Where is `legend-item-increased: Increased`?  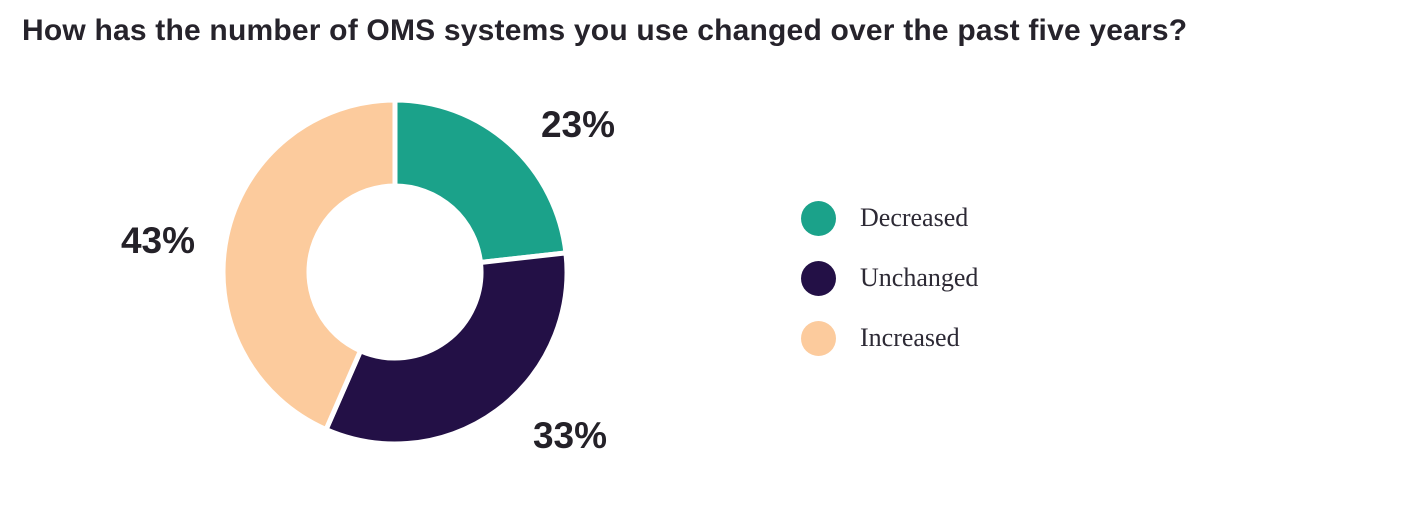 legend-item-increased: Increased is located at coordinates (889, 338).